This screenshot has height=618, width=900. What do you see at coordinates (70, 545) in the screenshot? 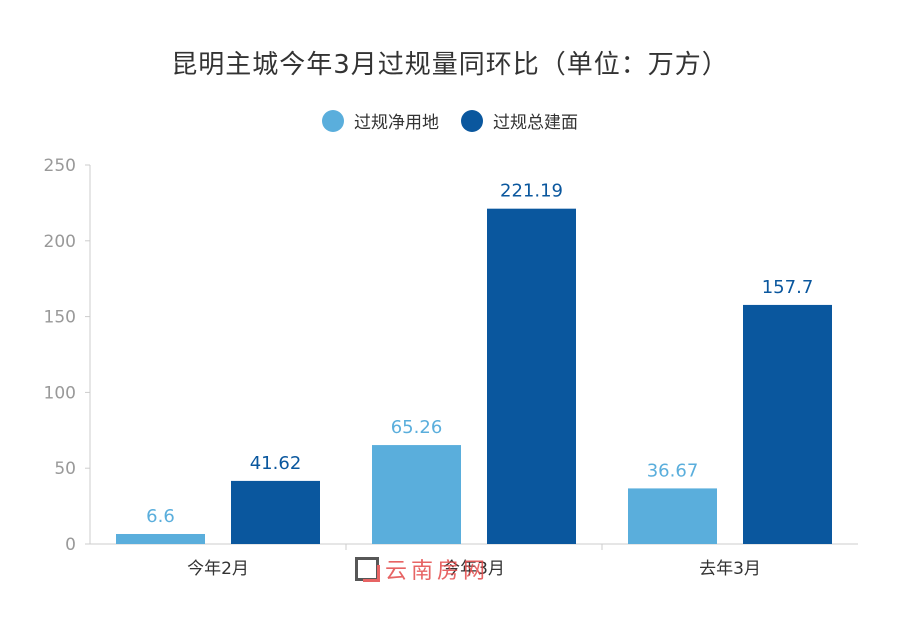
I see `y-tick-label: 0` at bounding box center [70, 545].